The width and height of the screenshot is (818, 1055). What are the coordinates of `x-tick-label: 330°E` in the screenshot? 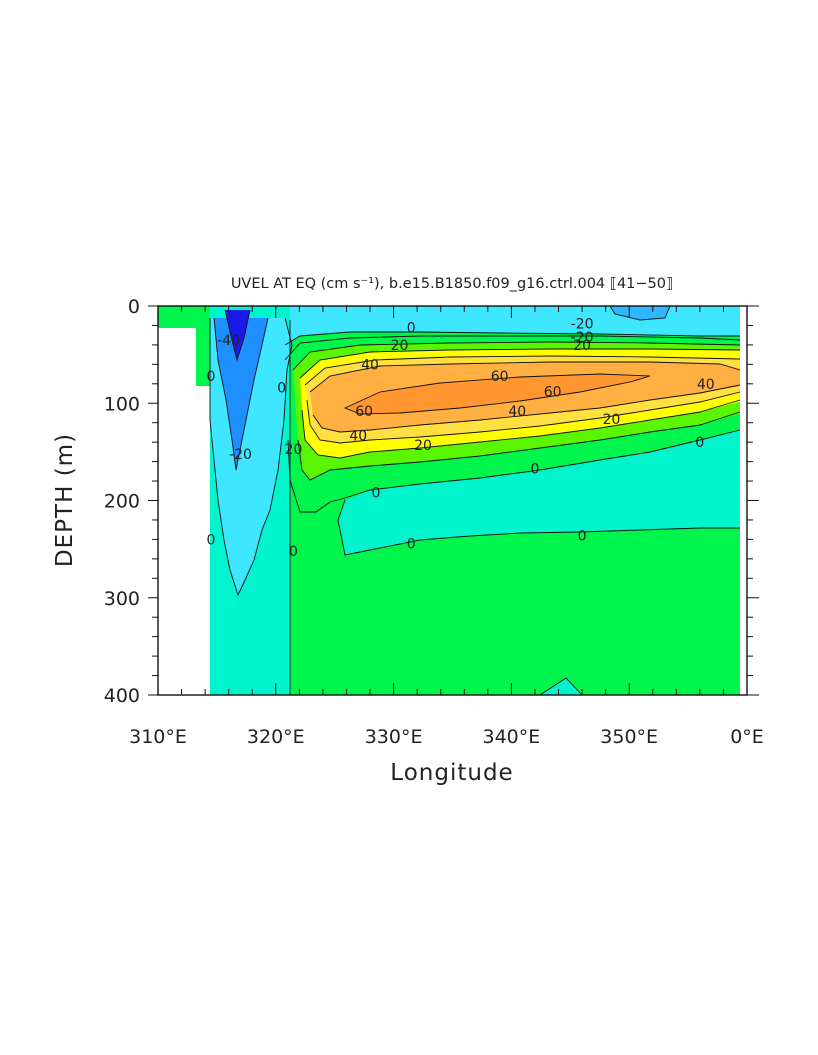 It's located at (394, 737).